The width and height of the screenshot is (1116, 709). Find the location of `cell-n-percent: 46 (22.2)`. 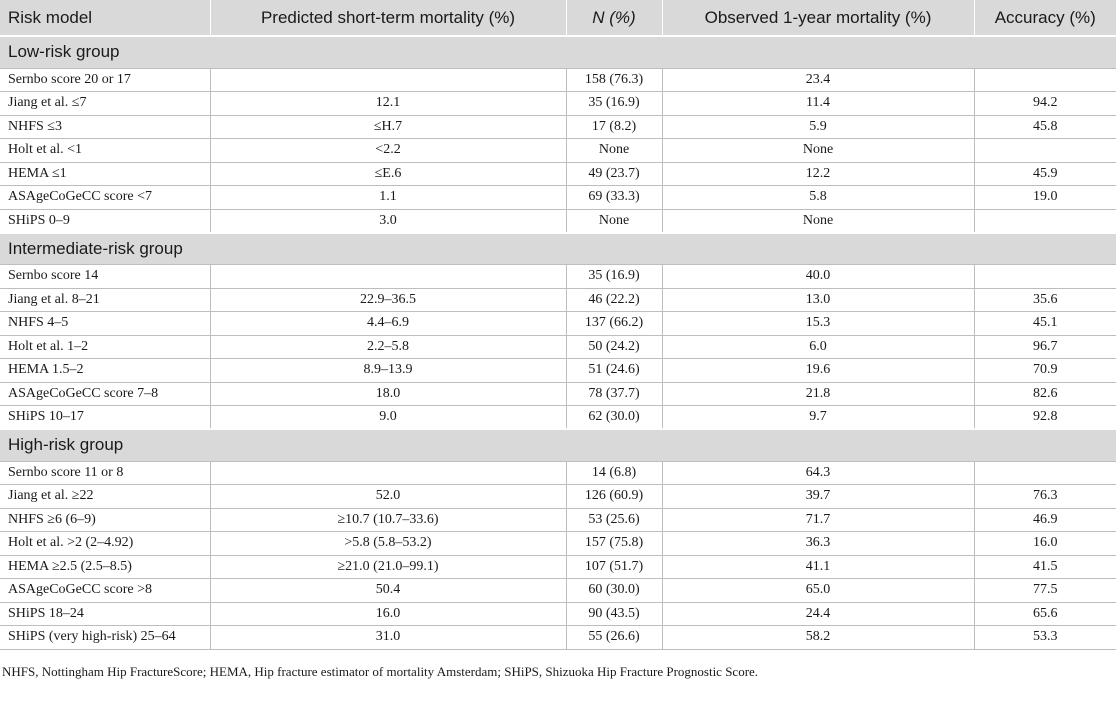

cell-n-percent: 46 (22.2) is located at coordinates (614, 299).